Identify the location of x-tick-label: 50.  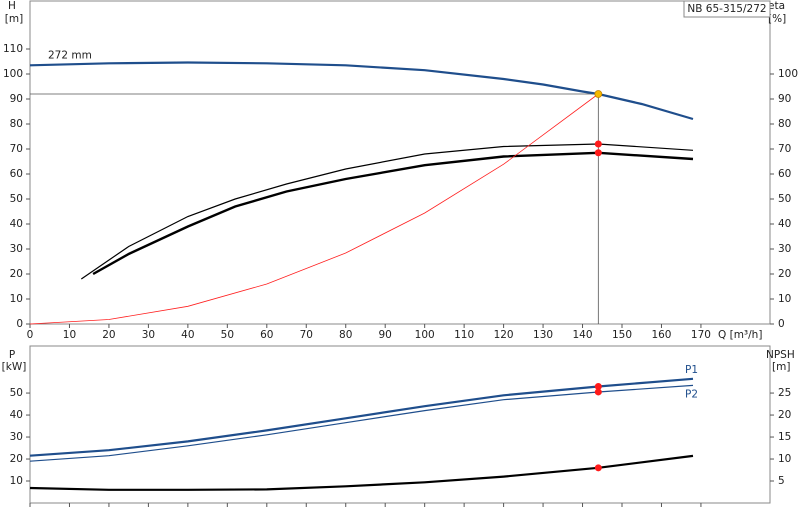
(227, 335).